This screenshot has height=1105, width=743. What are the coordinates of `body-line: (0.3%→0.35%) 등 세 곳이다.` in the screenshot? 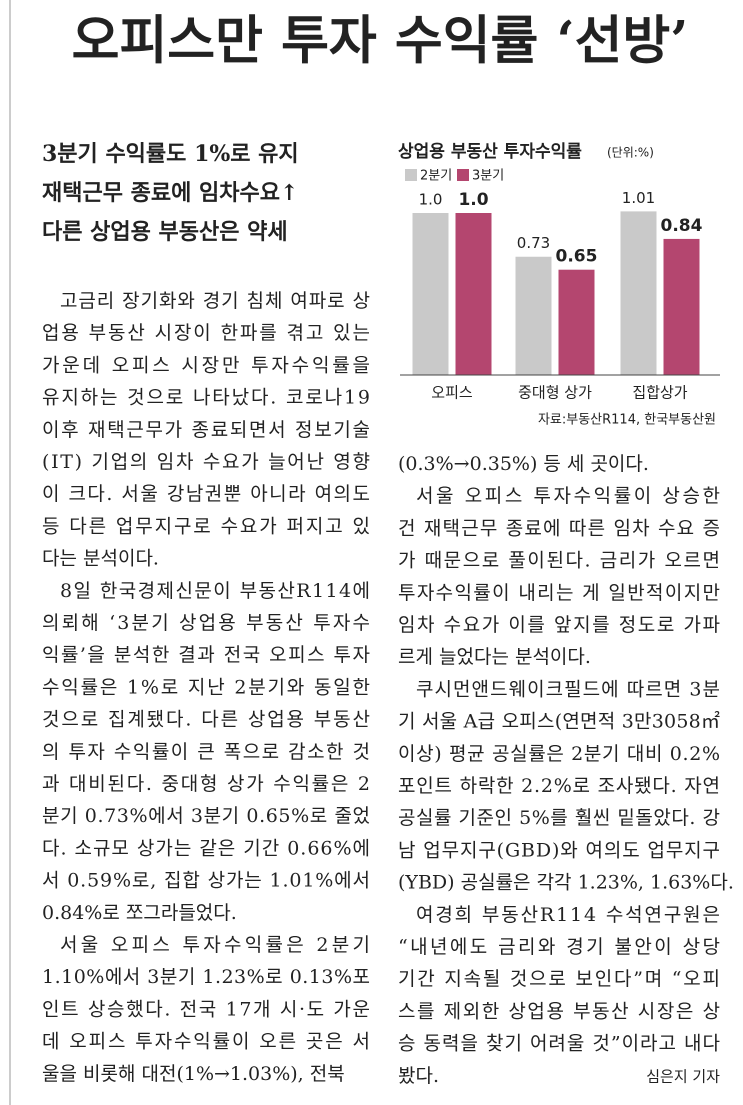 It's located at (523, 464).